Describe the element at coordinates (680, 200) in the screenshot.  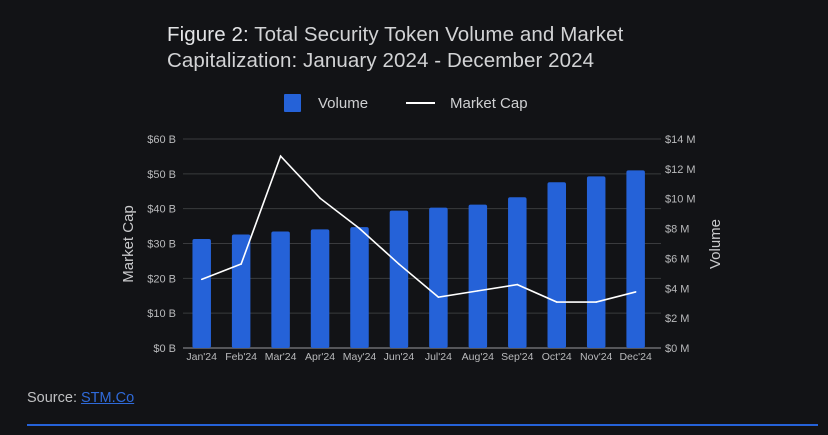
I see `right-axis-tick-label: $10 M` at that location.